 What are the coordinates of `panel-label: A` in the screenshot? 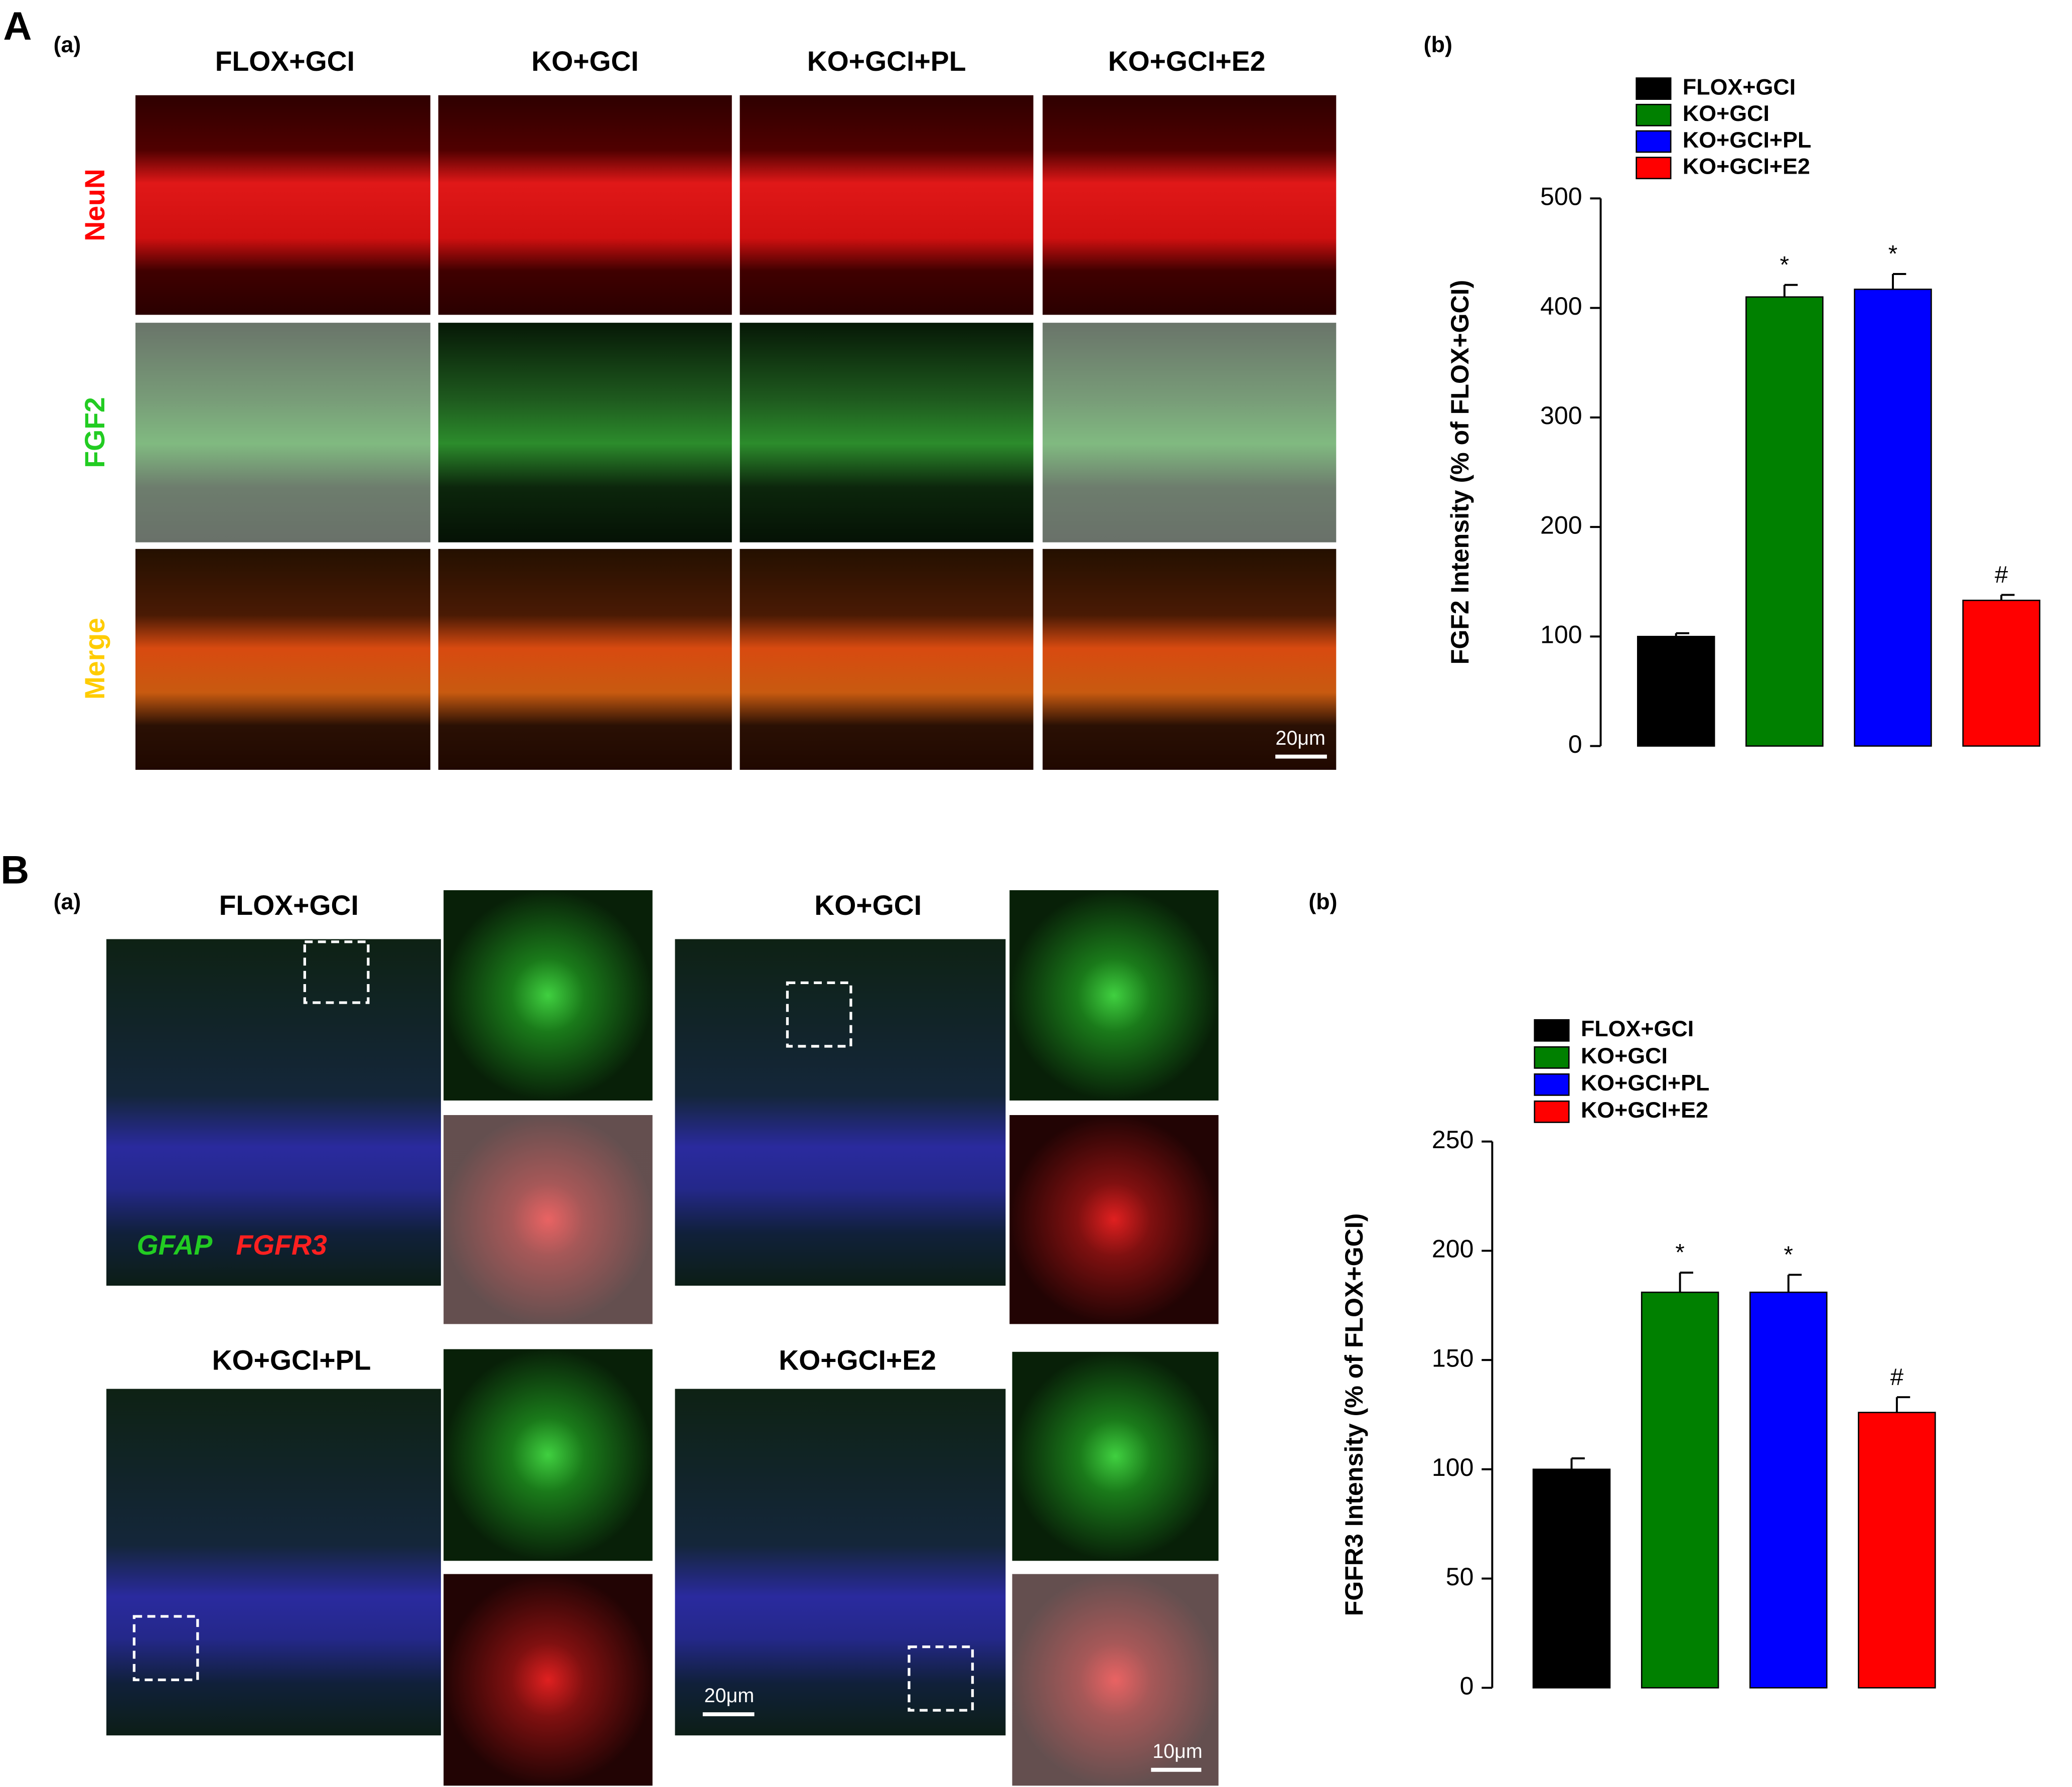 It's located at (17, 26).